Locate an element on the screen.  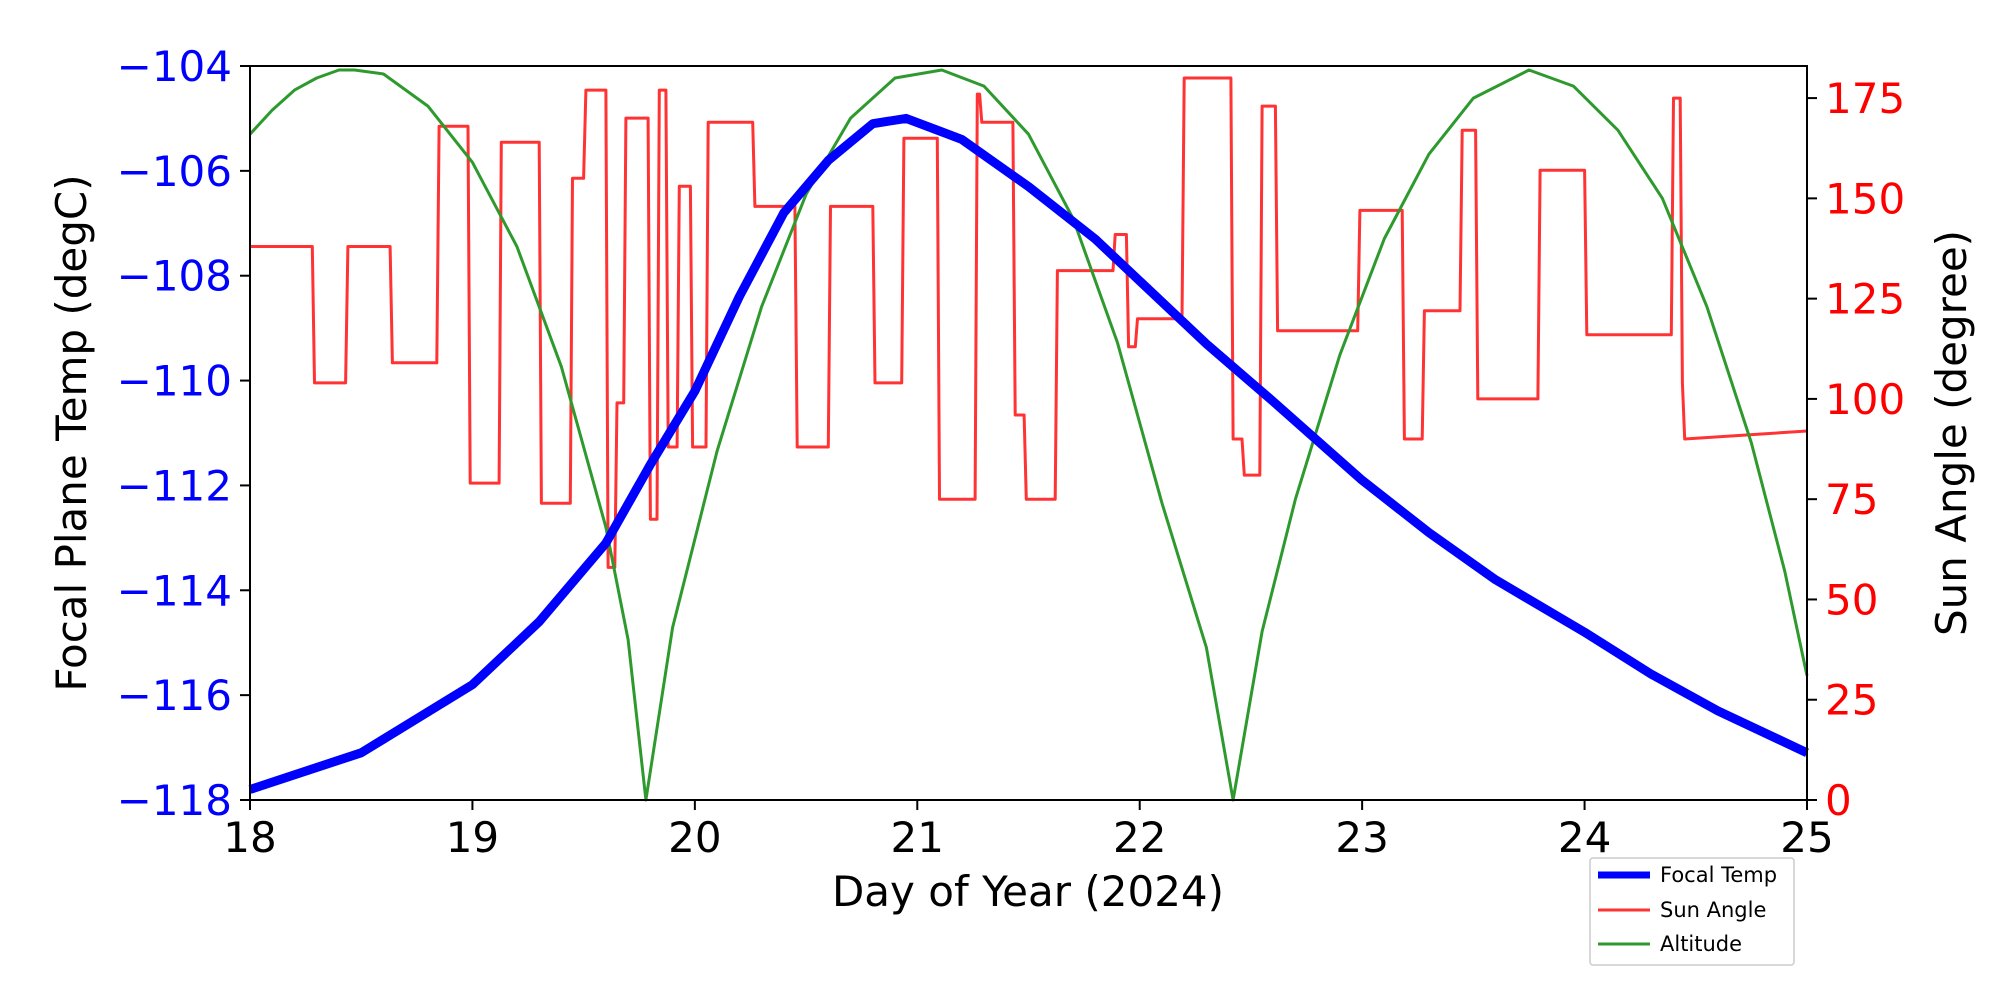
x-tick-label: 18 is located at coordinates (249, 837).